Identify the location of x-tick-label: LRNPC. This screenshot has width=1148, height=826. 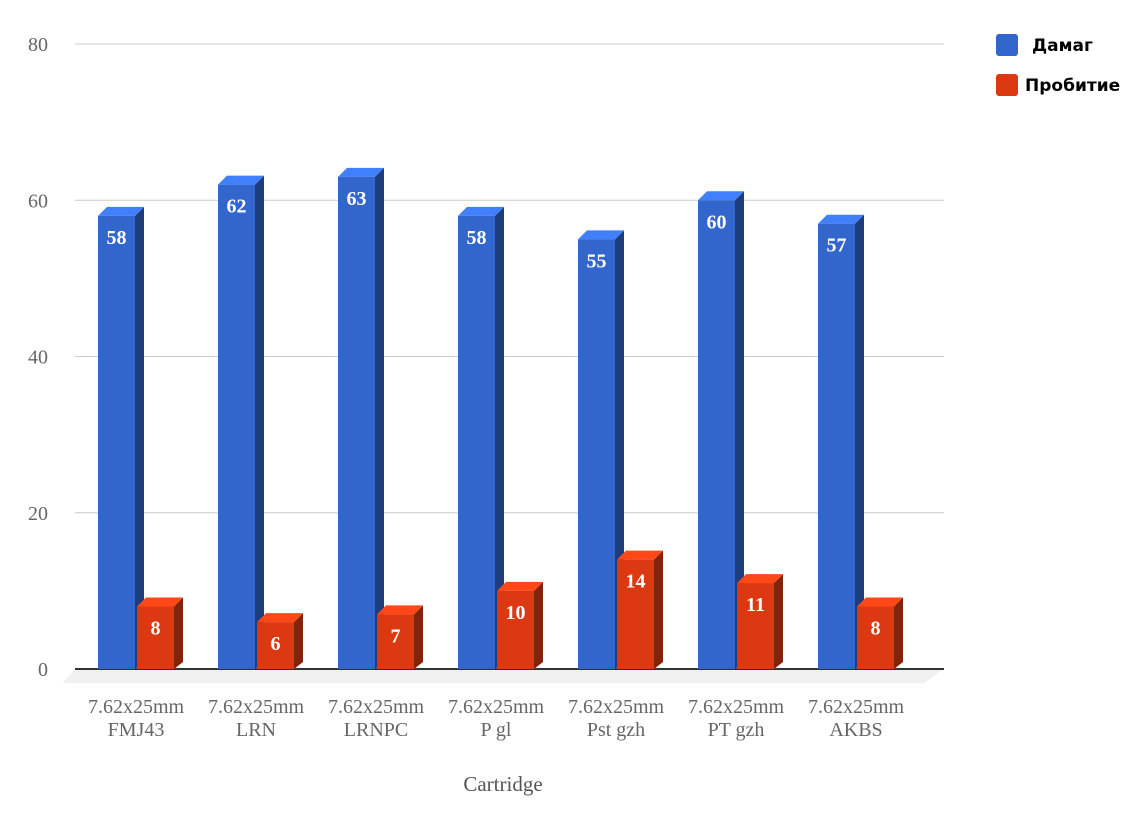
(376, 730).